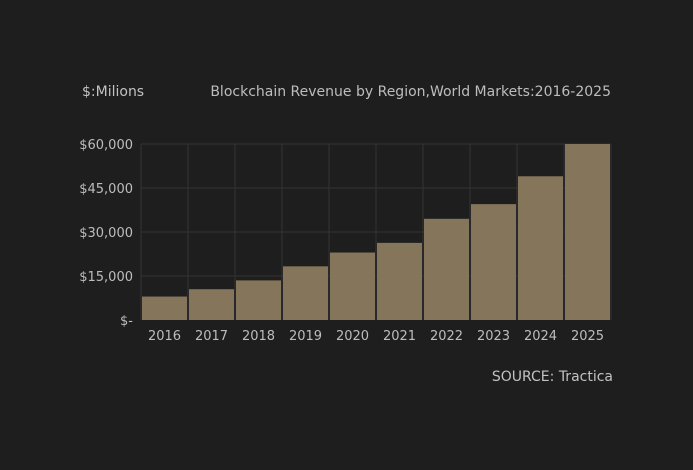 This screenshot has height=470, width=693. What do you see at coordinates (126, 321) in the screenshot?
I see `y-tick-label: $-` at bounding box center [126, 321].